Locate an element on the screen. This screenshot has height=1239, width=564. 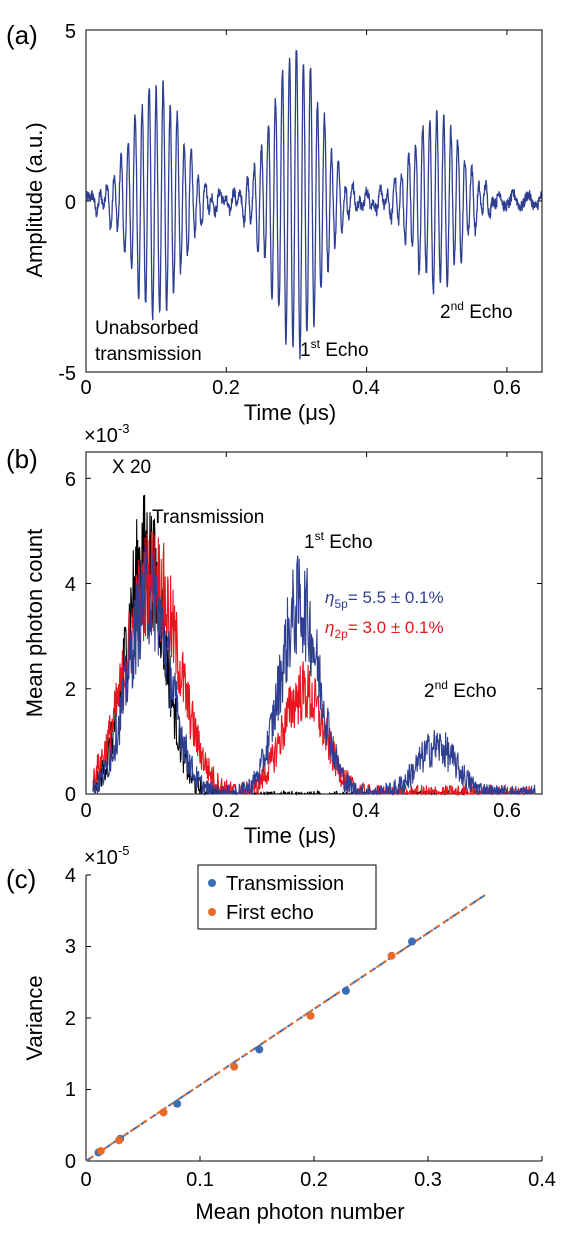
annotation-eta-5p: η5p= 5.5 ± 0.1% is located at coordinates (384, 599).